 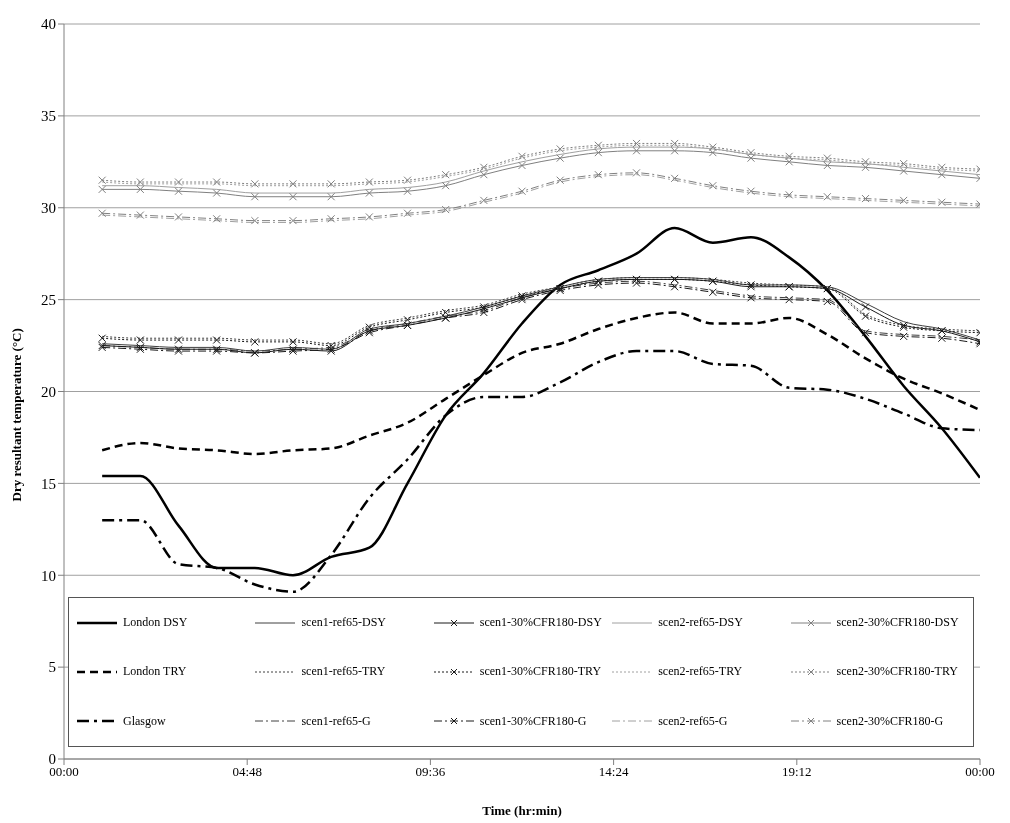 I want to click on legend-label: London TRY, so click(x=155, y=672).